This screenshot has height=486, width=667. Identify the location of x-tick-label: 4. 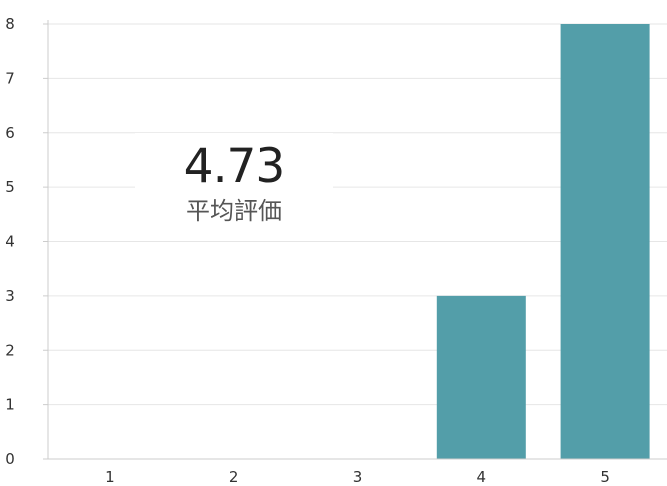
(482, 477).